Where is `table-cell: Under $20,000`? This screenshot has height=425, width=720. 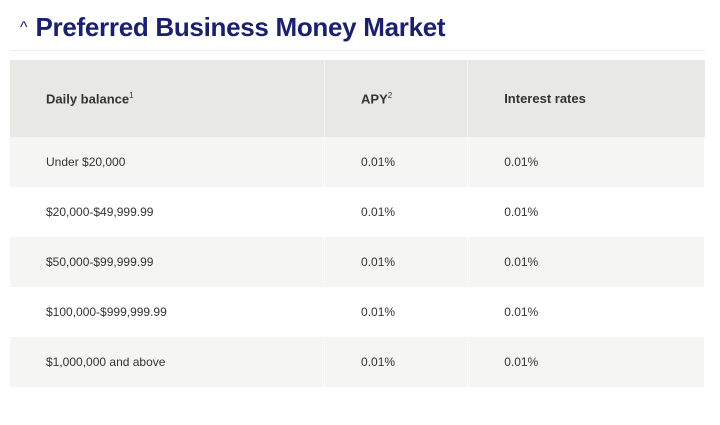
table-cell: Under $20,000 is located at coordinates (168, 162).